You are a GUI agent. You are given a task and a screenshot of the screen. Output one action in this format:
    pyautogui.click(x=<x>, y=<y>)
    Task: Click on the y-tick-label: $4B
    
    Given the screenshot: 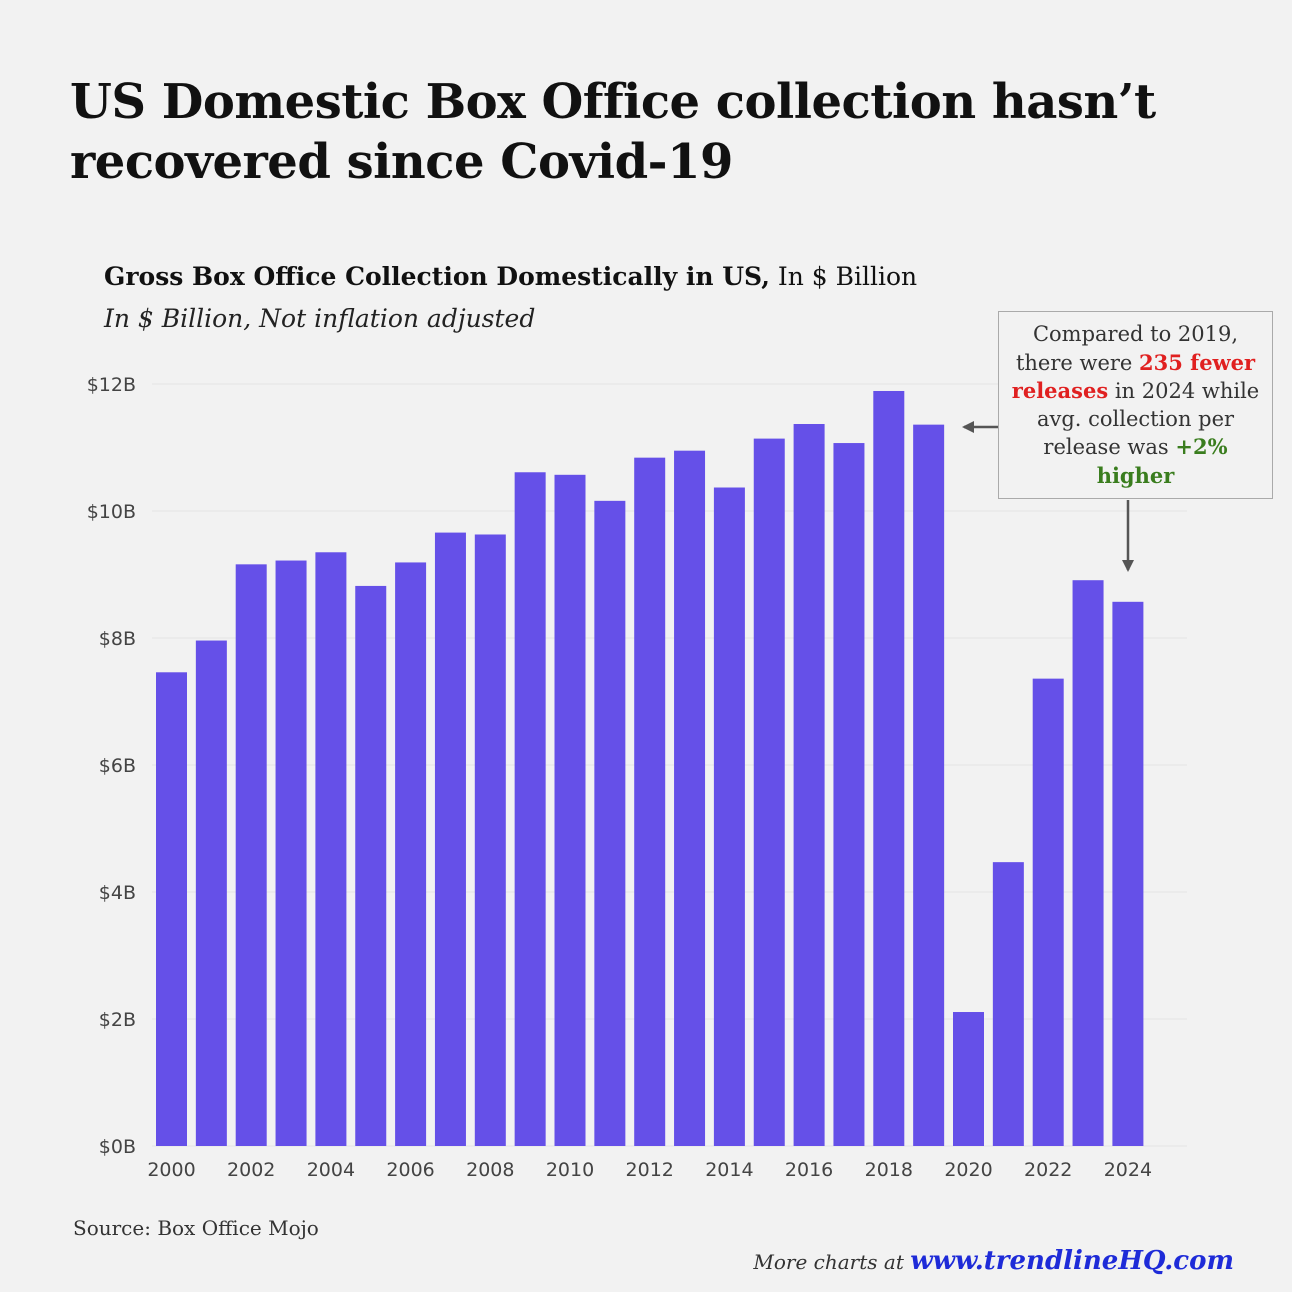 What is the action you would take?
    pyautogui.click(x=117, y=893)
    